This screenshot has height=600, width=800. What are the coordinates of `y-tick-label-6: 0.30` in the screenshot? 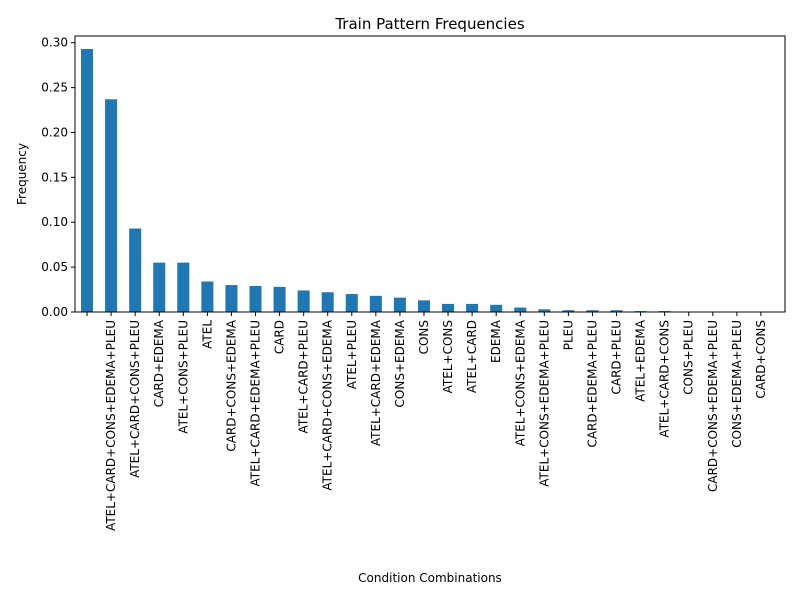 It's located at (54, 43).